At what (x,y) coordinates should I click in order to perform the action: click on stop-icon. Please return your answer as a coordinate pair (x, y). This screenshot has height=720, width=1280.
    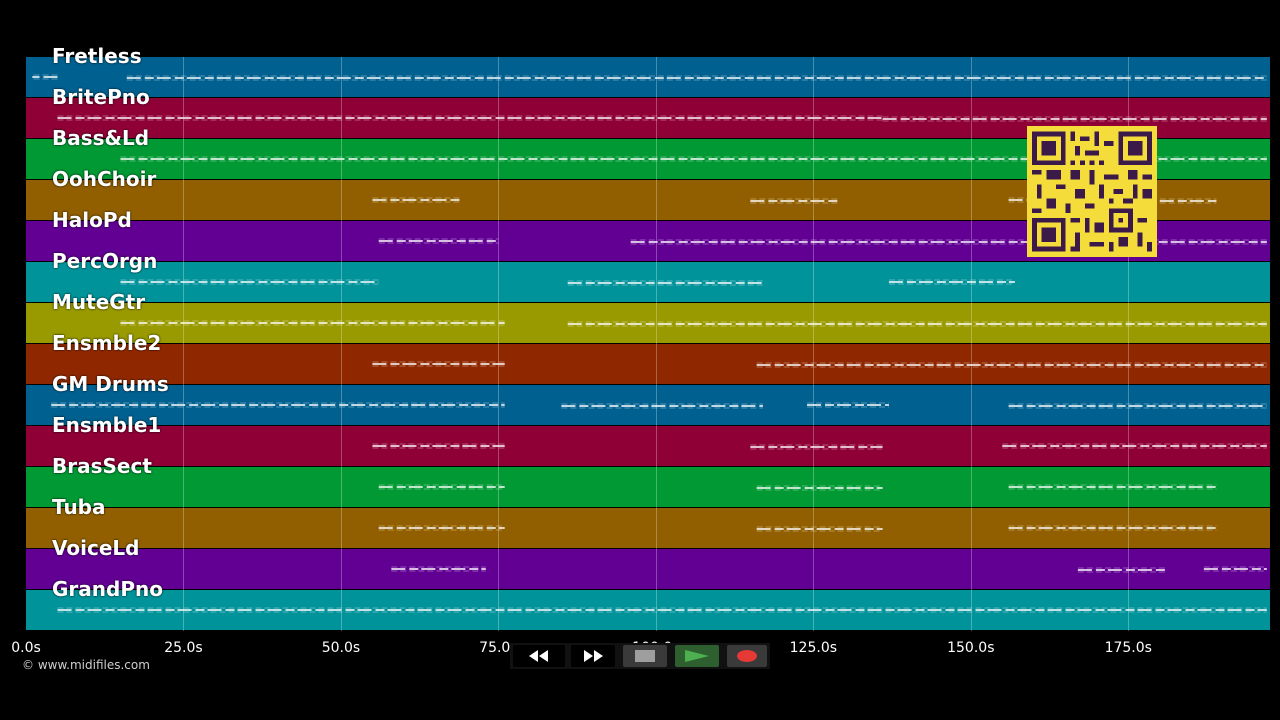
    Looking at the image, I should click on (645, 656).